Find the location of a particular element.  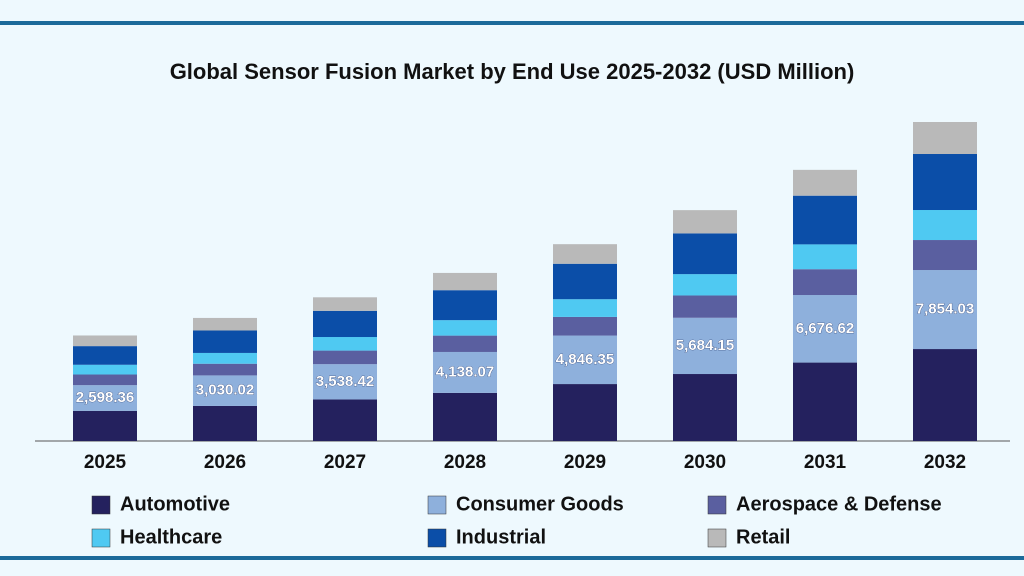

x-tick-label: 2031 is located at coordinates (825, 462).